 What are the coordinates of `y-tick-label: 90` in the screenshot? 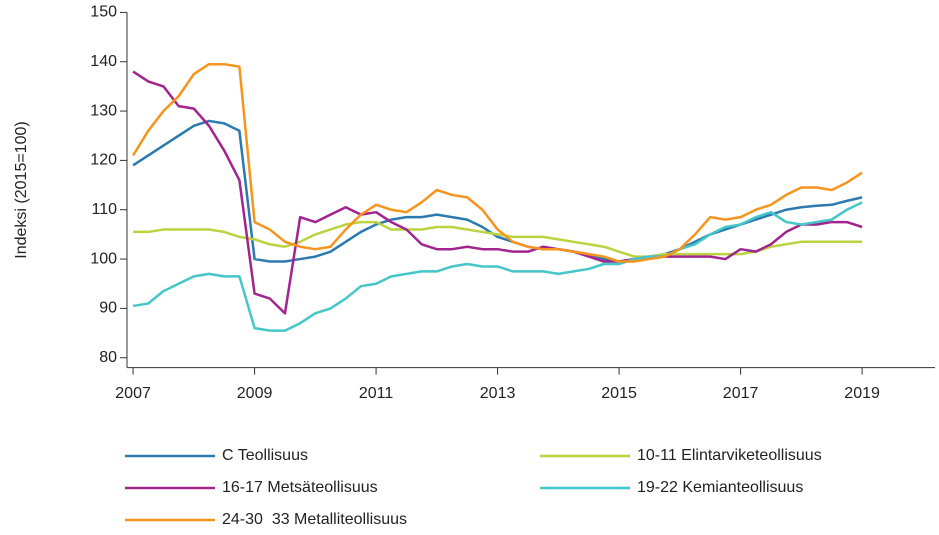 It's located at (108, 308).